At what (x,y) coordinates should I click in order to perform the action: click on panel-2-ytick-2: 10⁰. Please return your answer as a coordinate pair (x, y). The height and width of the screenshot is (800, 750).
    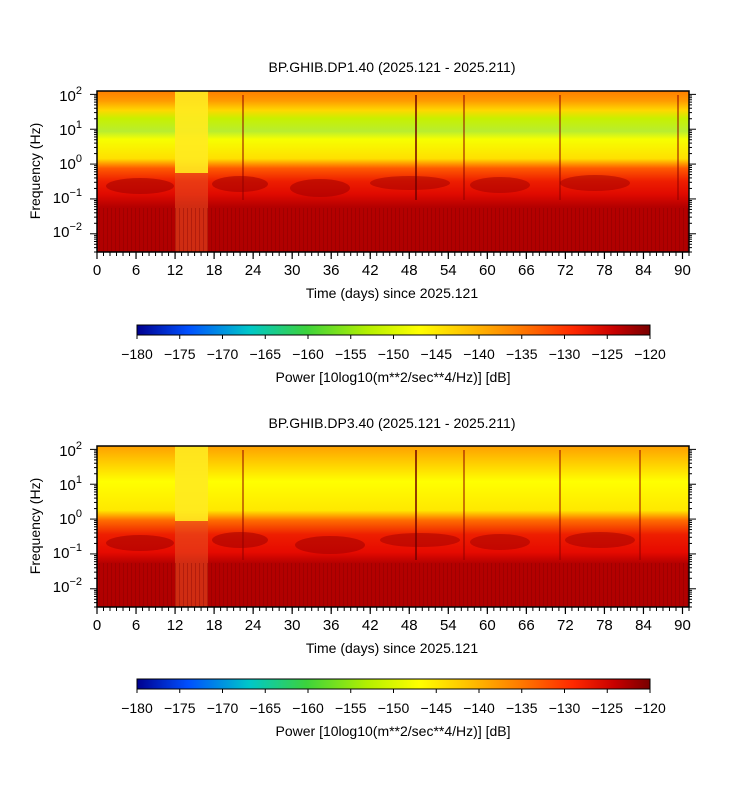
    Looking at the image, I should click on (70, 518).